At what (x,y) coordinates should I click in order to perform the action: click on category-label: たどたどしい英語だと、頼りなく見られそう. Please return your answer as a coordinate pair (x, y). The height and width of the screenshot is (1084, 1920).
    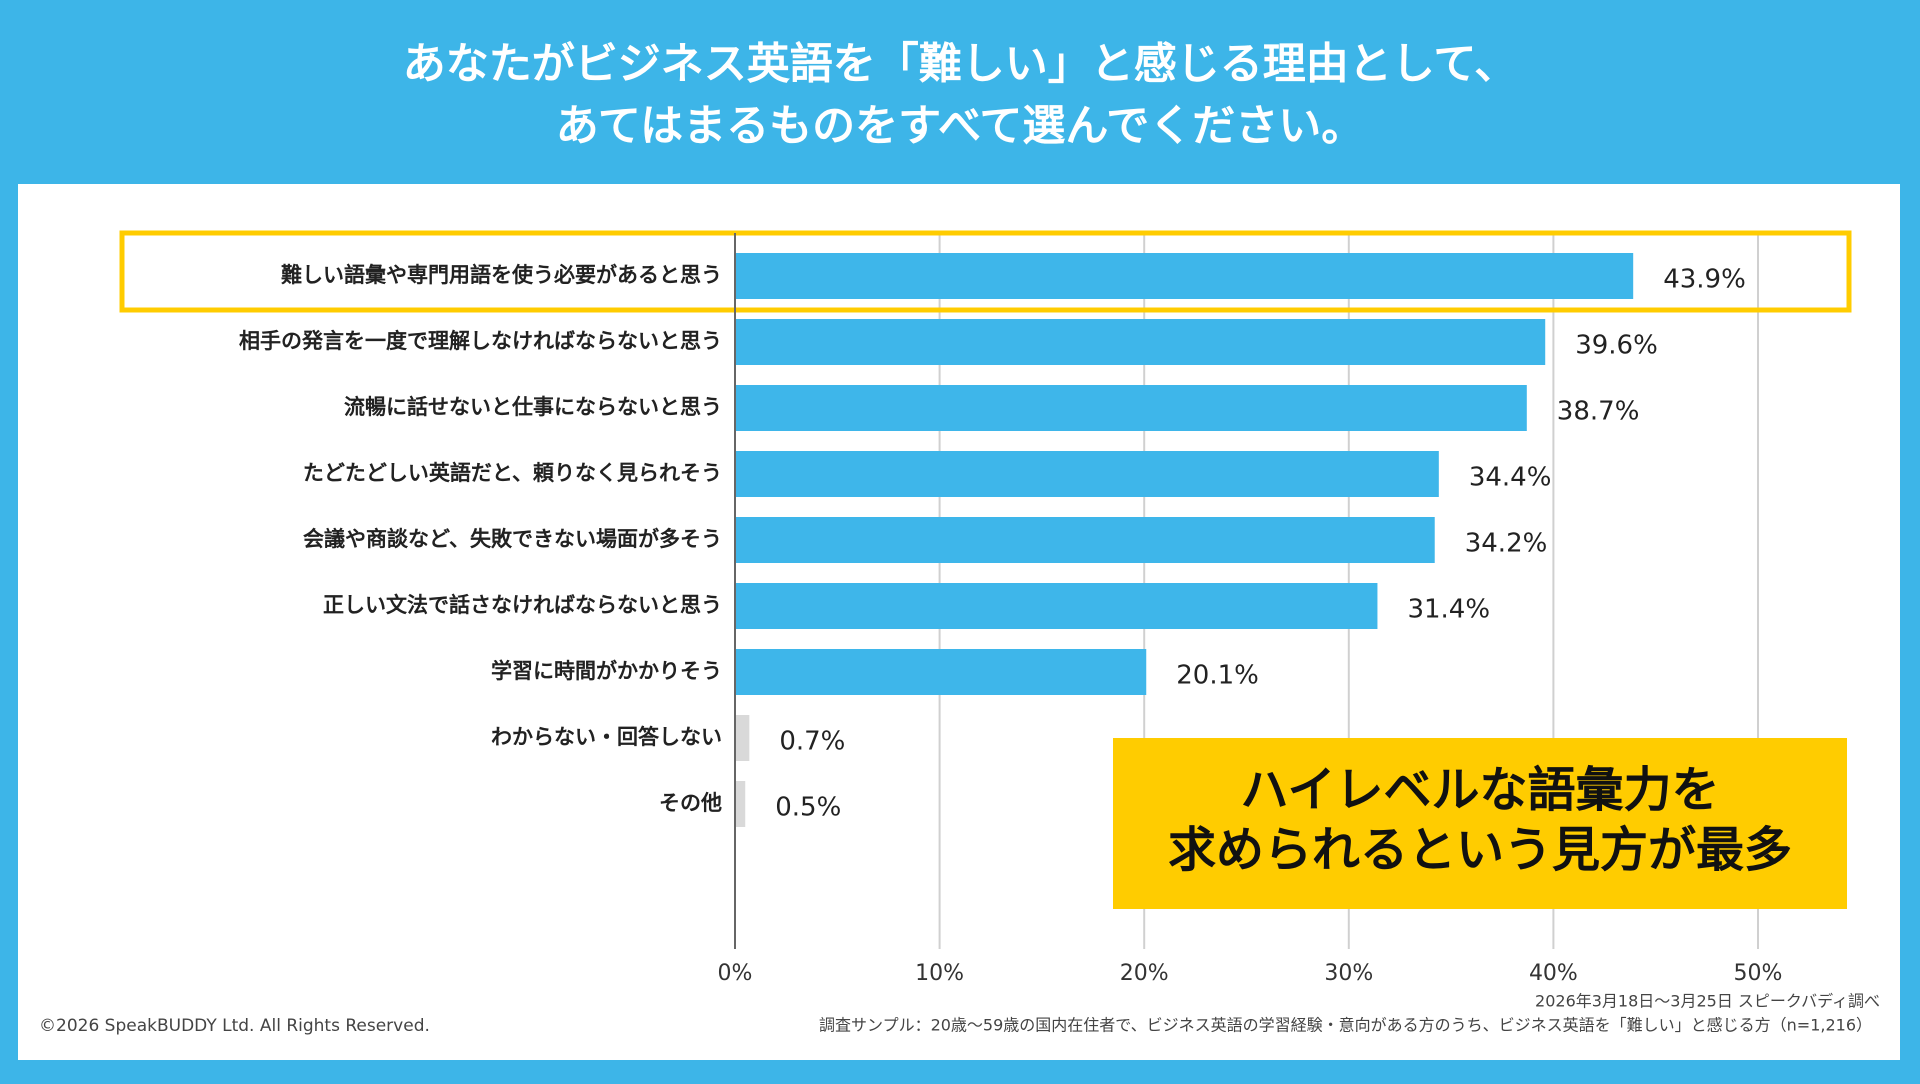
    Looking at the image, I should click on (512, 473).